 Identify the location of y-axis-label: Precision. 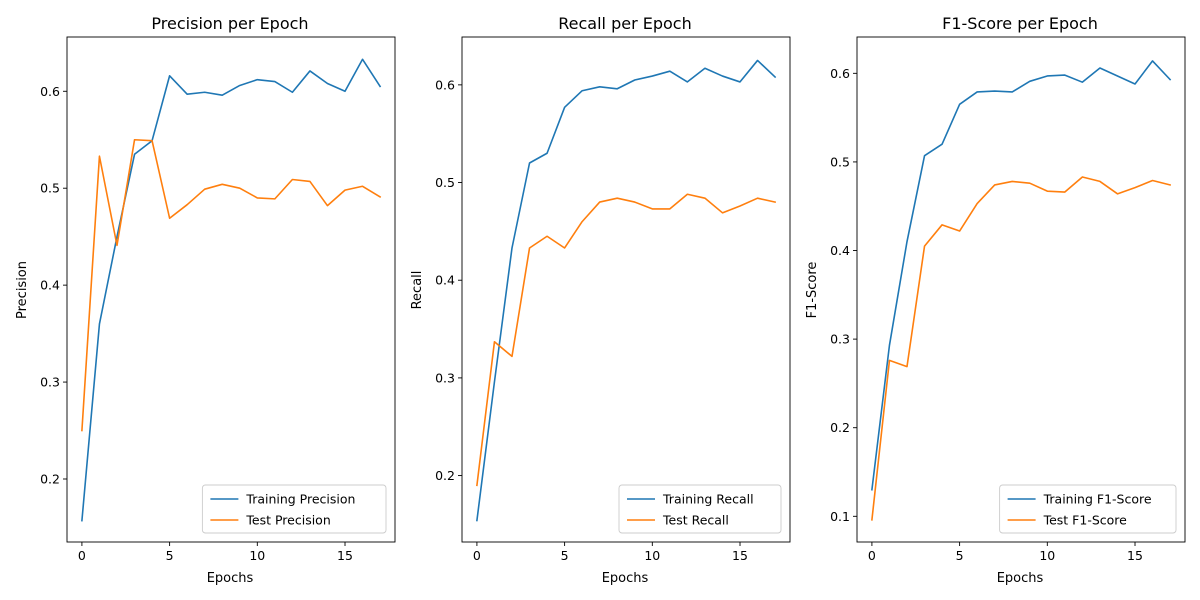
(22, 290).